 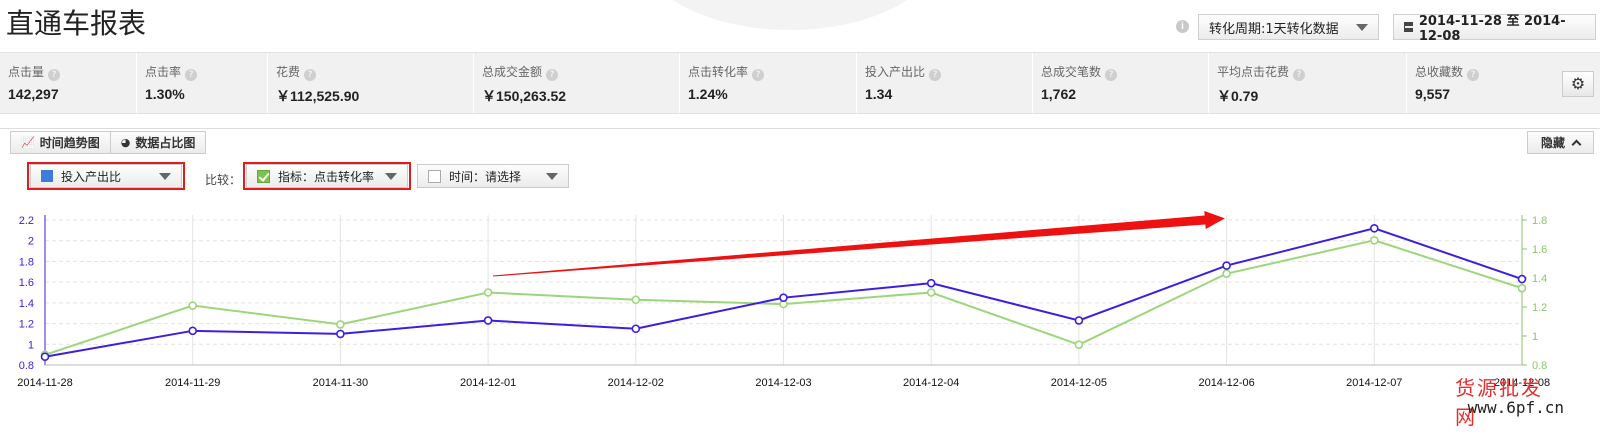 I want to click on series-color-swatch, so click(x=47, y=176).